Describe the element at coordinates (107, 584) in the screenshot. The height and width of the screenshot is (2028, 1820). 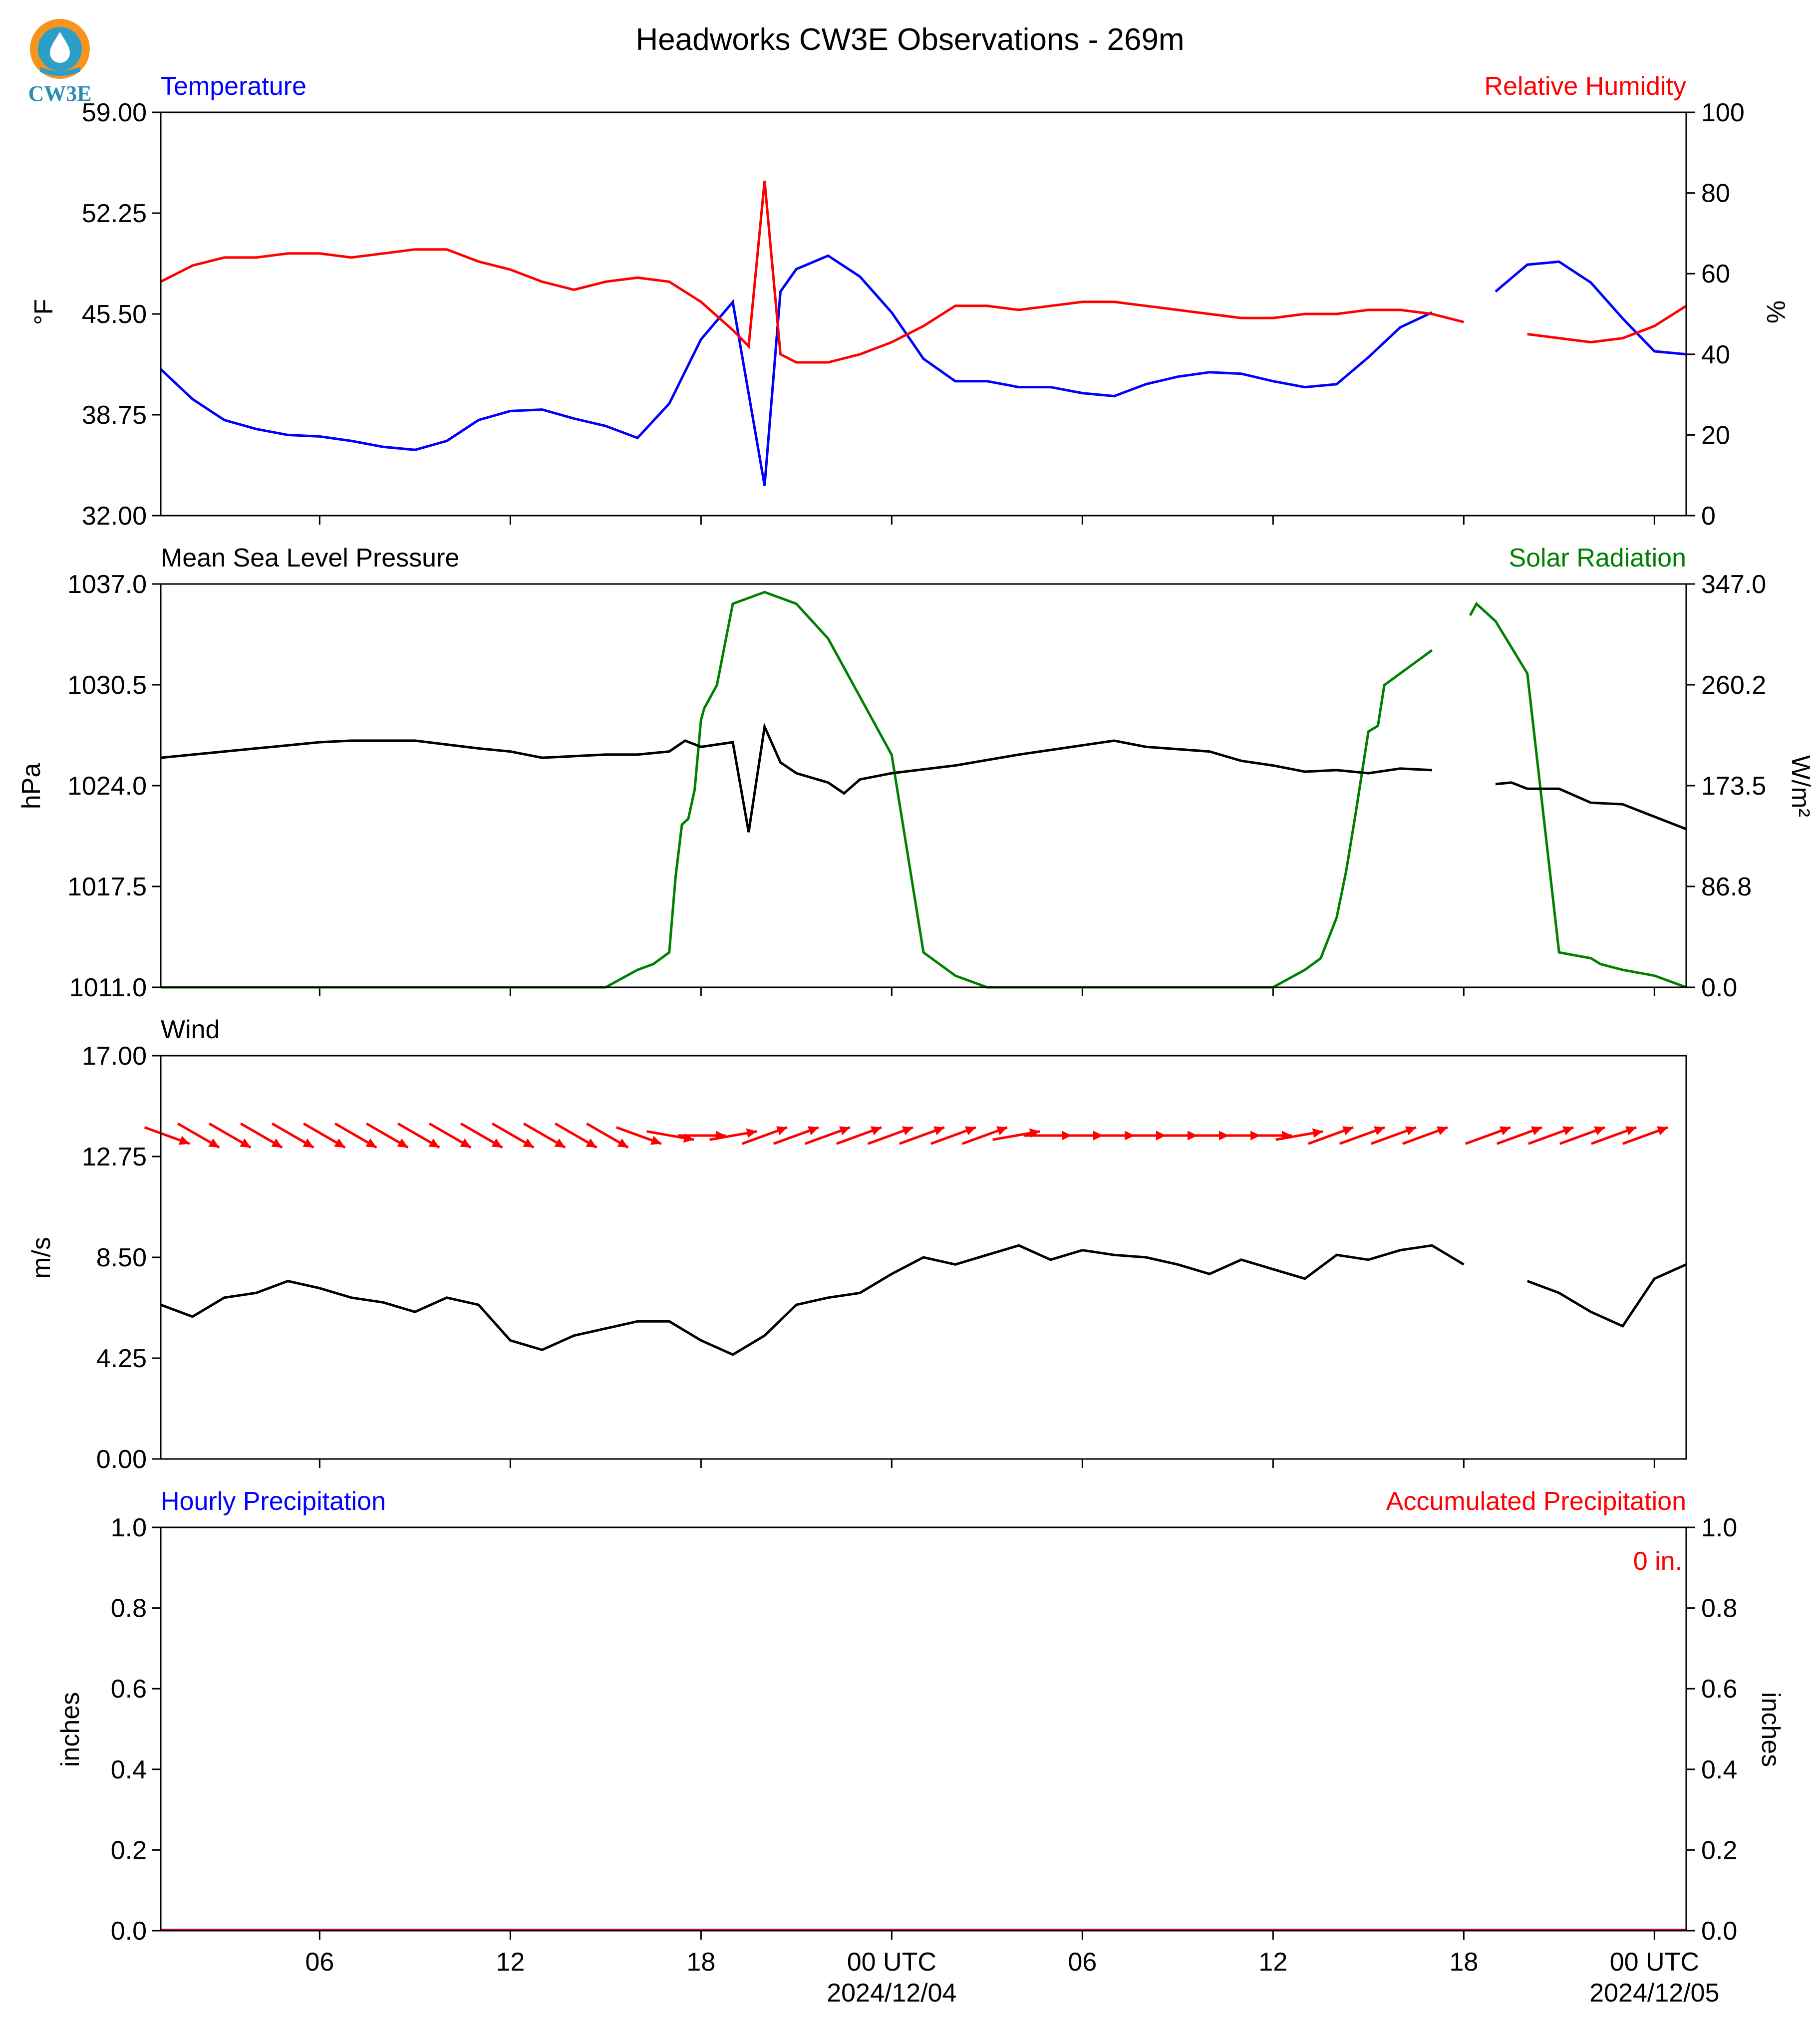
I see `y-tick-label: 1037.0` at that location.